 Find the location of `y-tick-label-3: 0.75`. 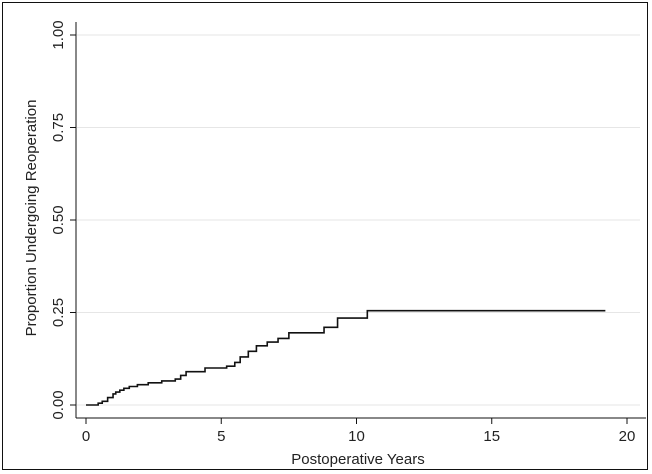

y-tick-label-3: 0.75 is located at coordinates (58, 127).